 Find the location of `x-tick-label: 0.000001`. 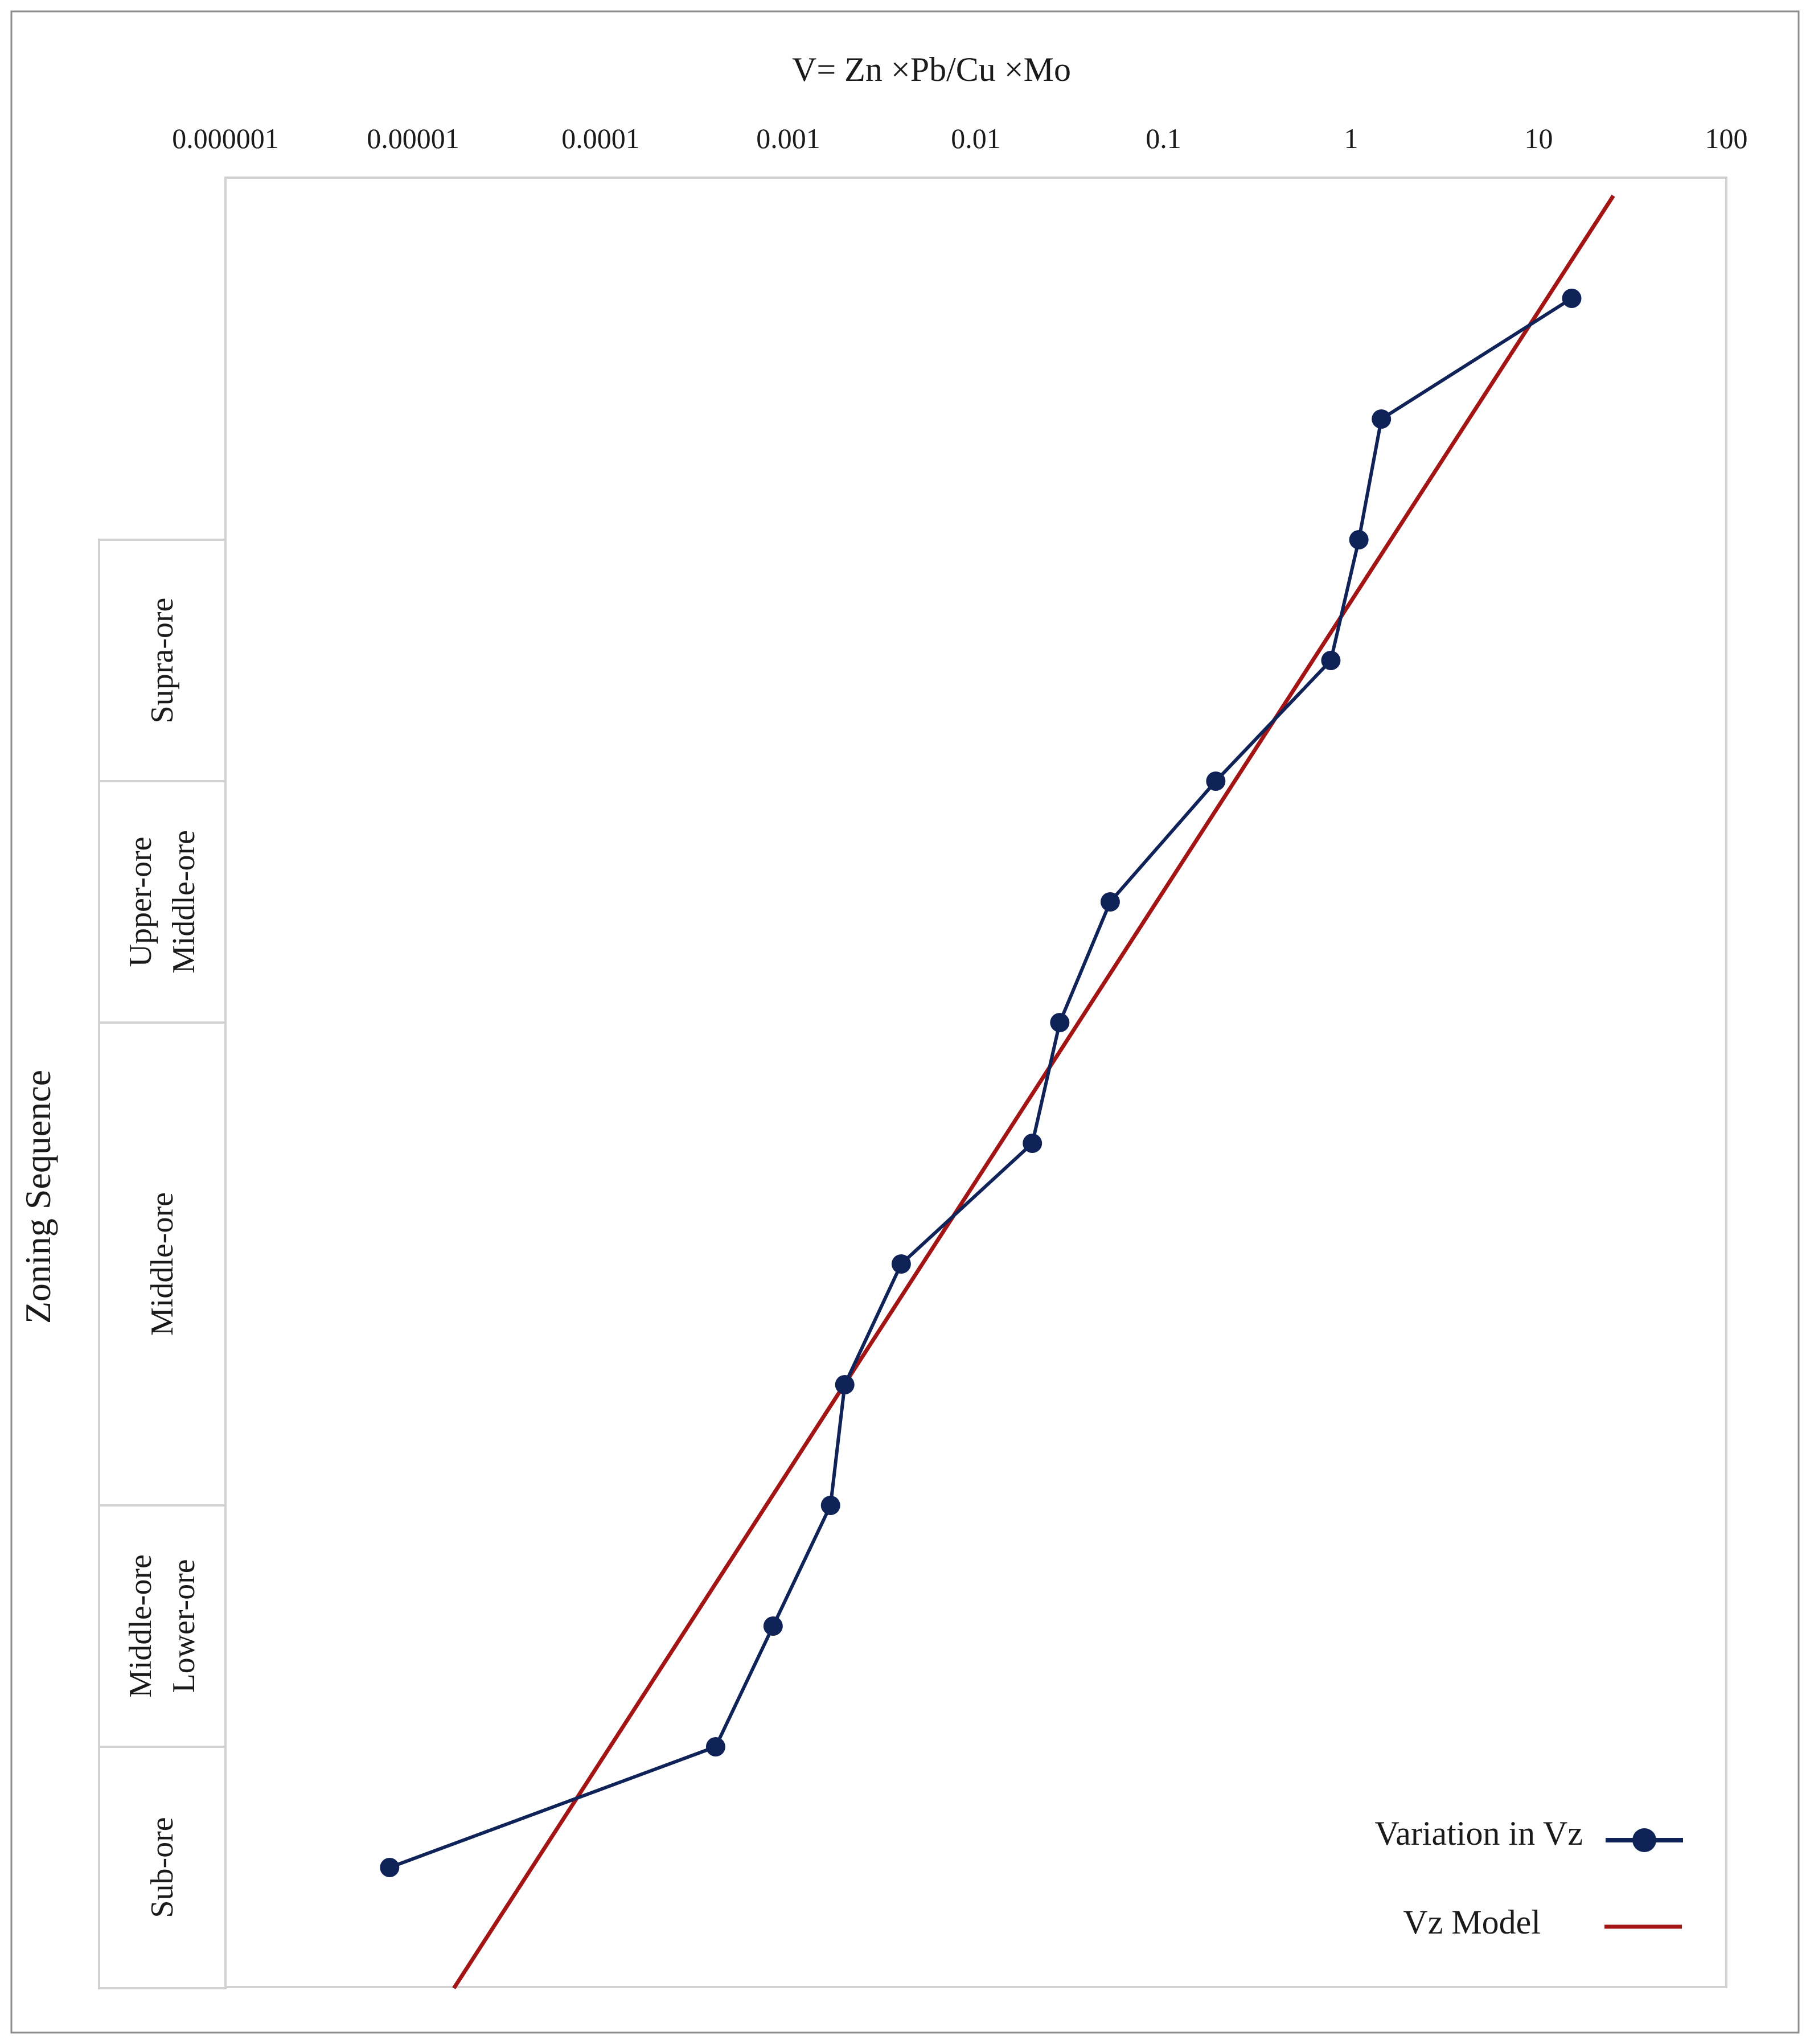

x-tick-label: 0.000001 is located at coordinates (226, 138).